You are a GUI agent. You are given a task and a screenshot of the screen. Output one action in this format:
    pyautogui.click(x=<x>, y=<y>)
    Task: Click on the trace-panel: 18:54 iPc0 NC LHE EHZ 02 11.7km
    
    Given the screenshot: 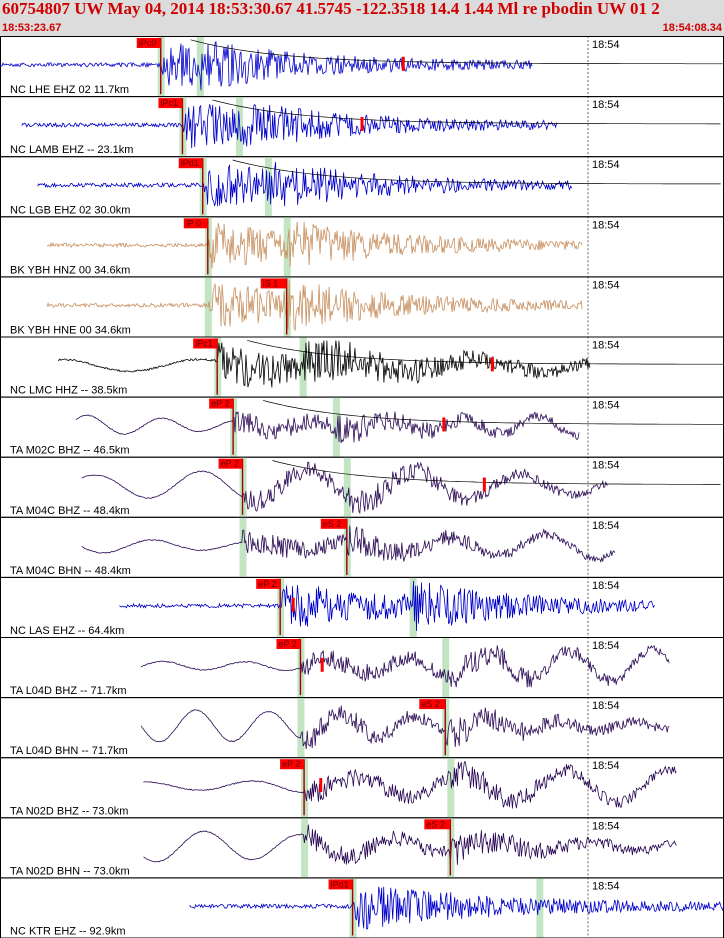 What is the action you would take?
    pyautogui.click(x=362, y=67)
    